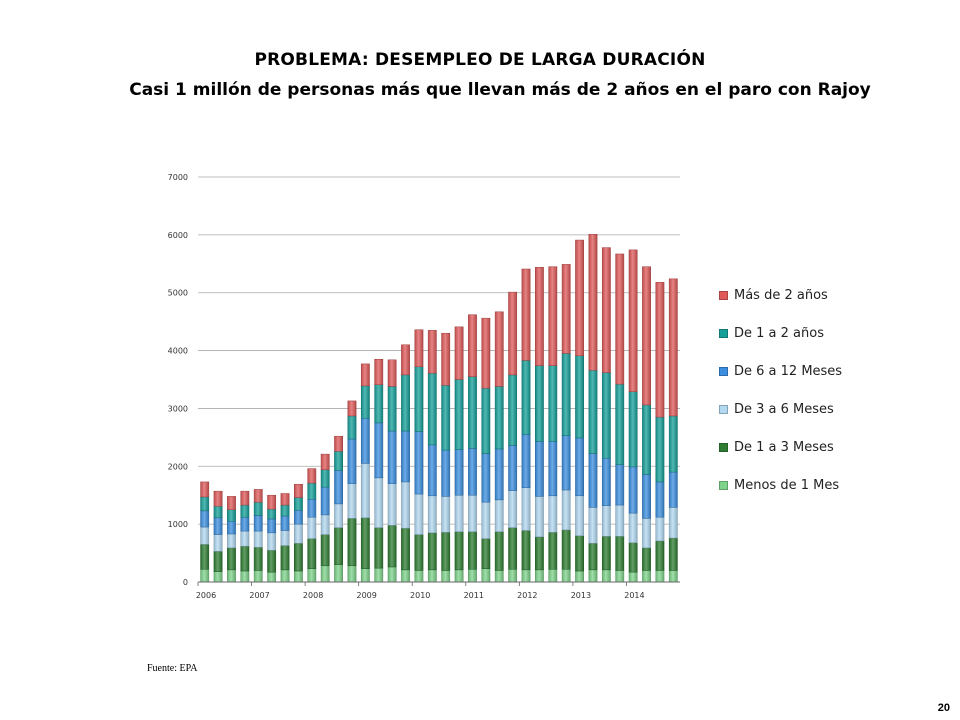 The height and width of the screenshot is (720, 960). What do you see at coordinates (788, 371) in the screenshot?
I see `legend-label: De 6 a 12 Meses` at bounding box center [788, 371].